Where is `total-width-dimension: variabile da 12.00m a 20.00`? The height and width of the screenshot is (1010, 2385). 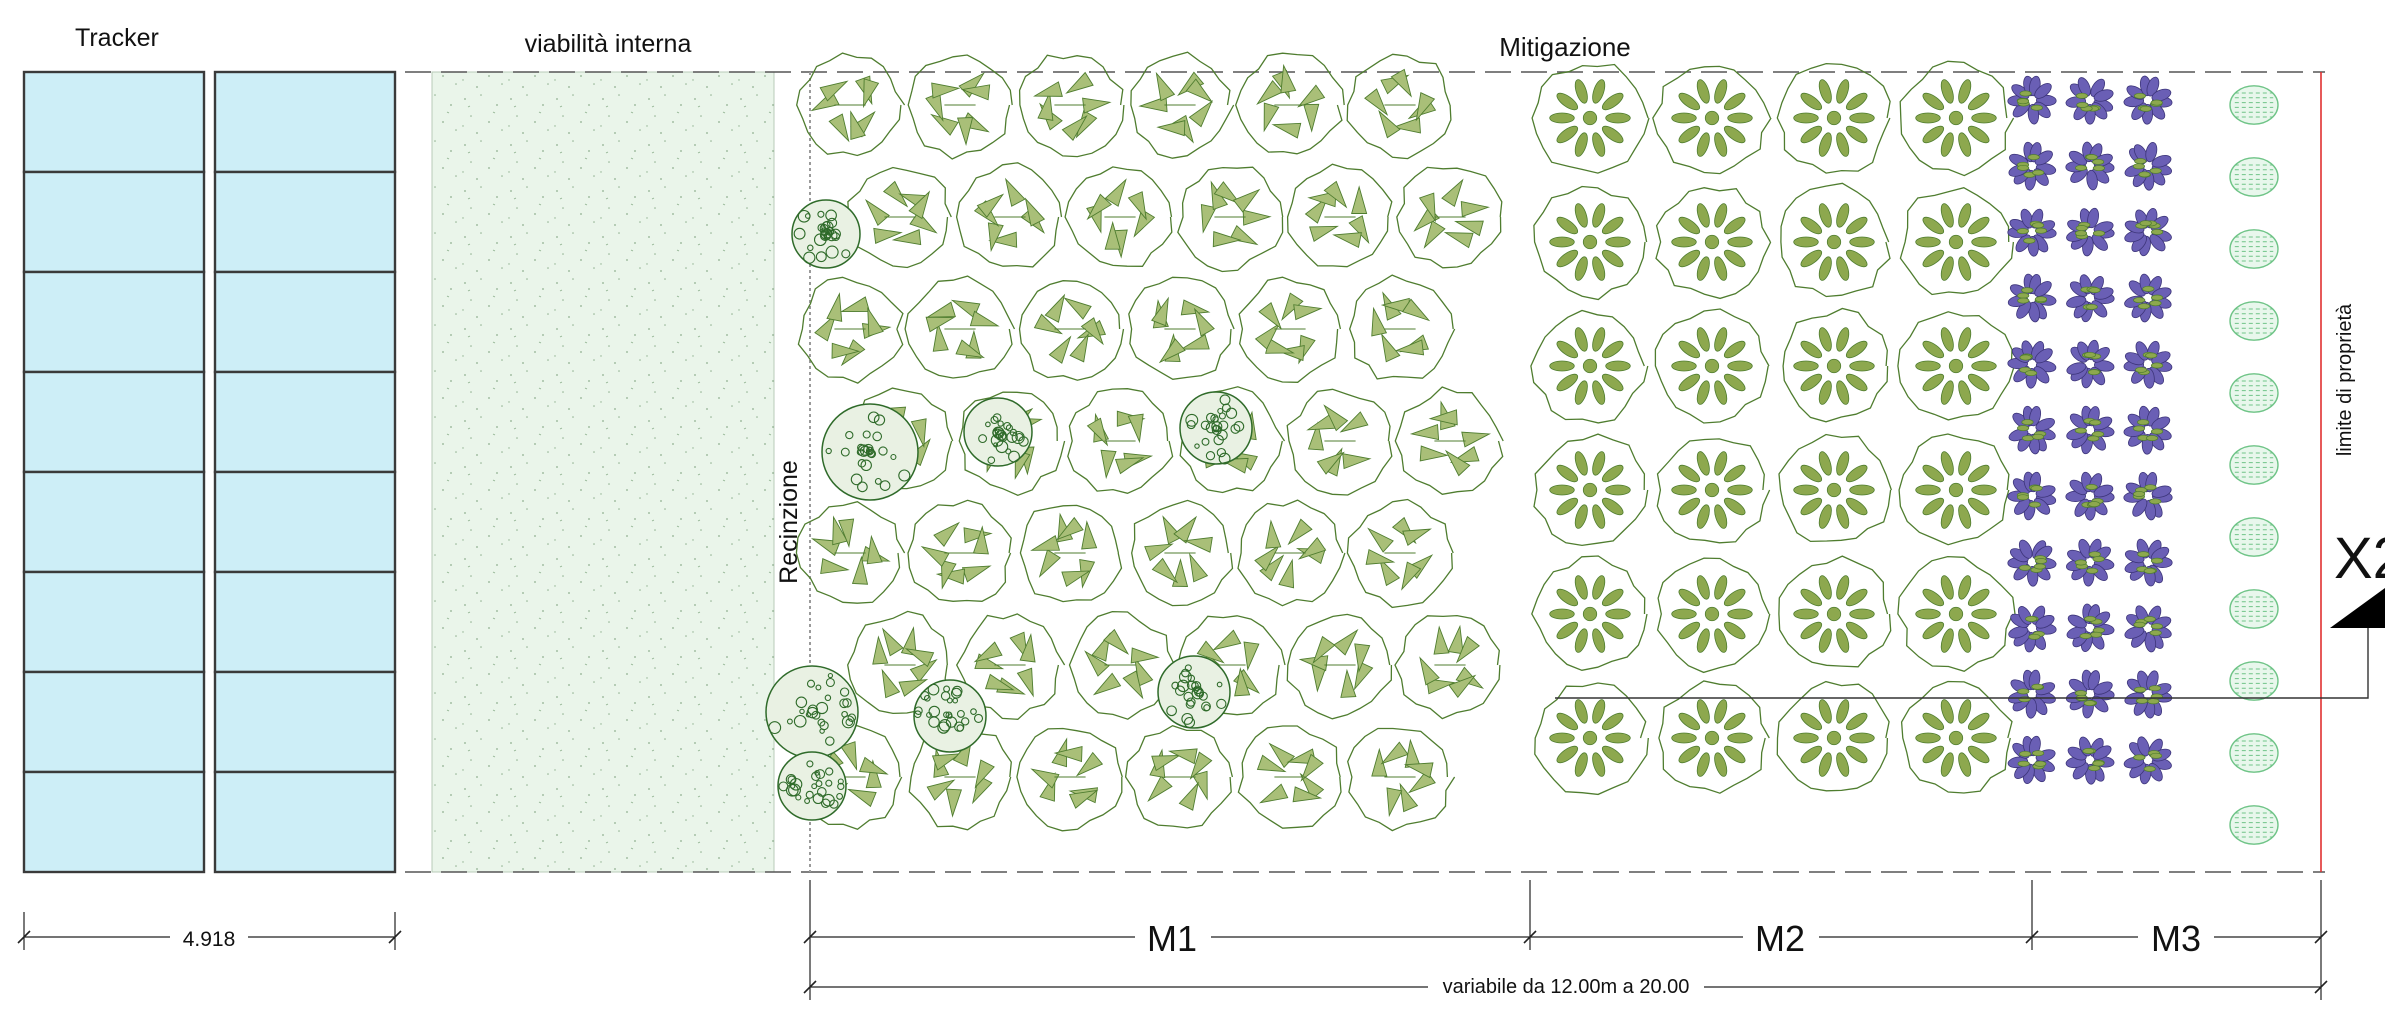 total-width-dimension: variabile da 12.00m a 20.00 is located at coordinates (1566, 987).